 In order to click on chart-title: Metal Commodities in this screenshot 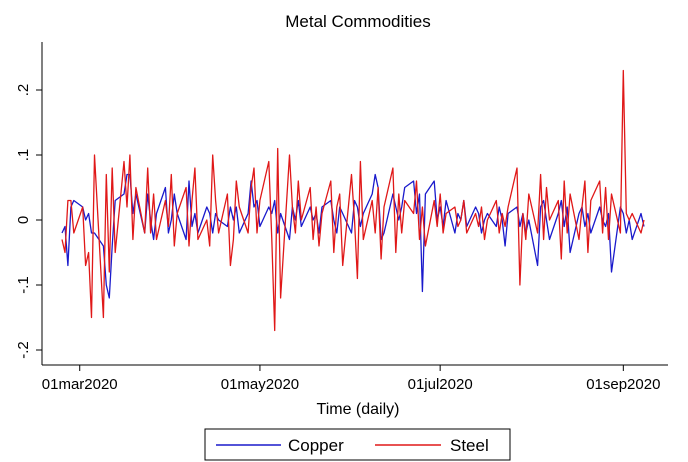, I will do `click(358, 21)`.